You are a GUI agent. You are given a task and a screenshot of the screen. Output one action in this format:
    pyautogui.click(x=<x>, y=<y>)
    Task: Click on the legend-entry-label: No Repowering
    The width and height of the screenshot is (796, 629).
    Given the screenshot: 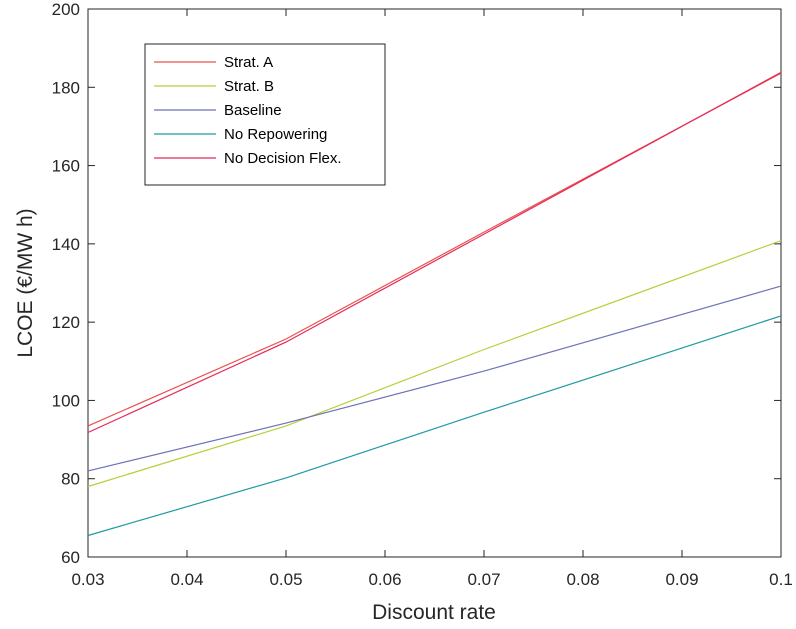 What is the action you would take?
    pyautogui.click(x=275, y=134)
    